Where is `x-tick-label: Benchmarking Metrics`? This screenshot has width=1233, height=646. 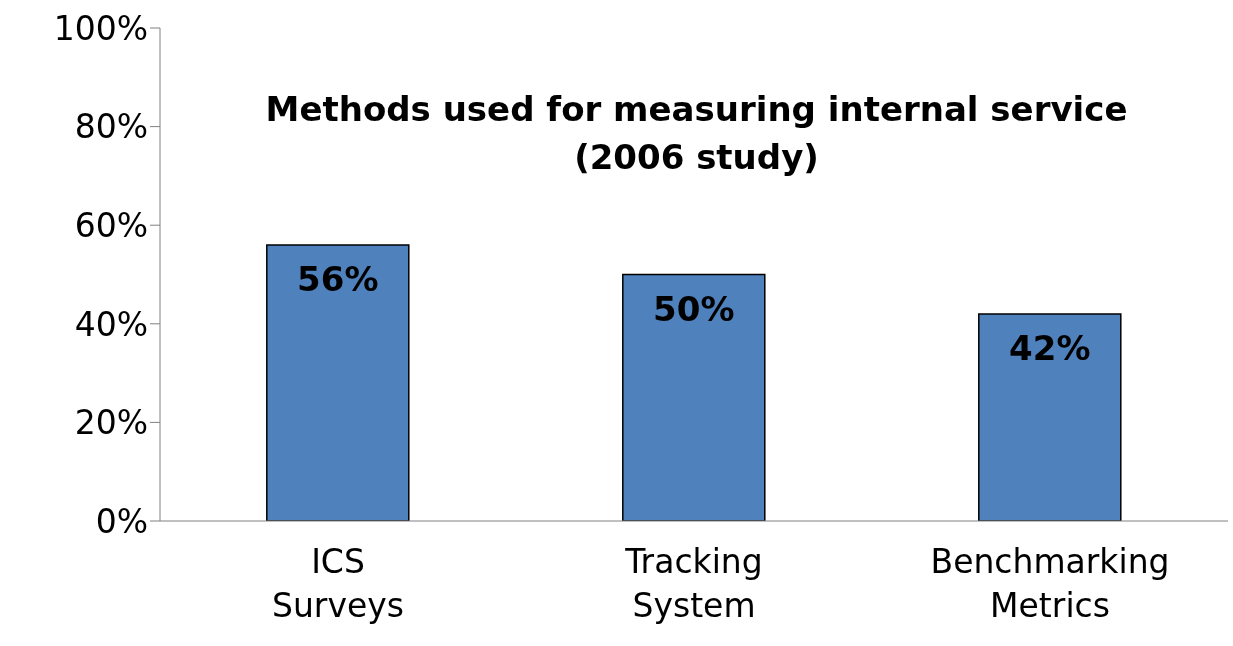
x-tick-label: Benchmarking Metrics is located at coordinates (1050, 583).